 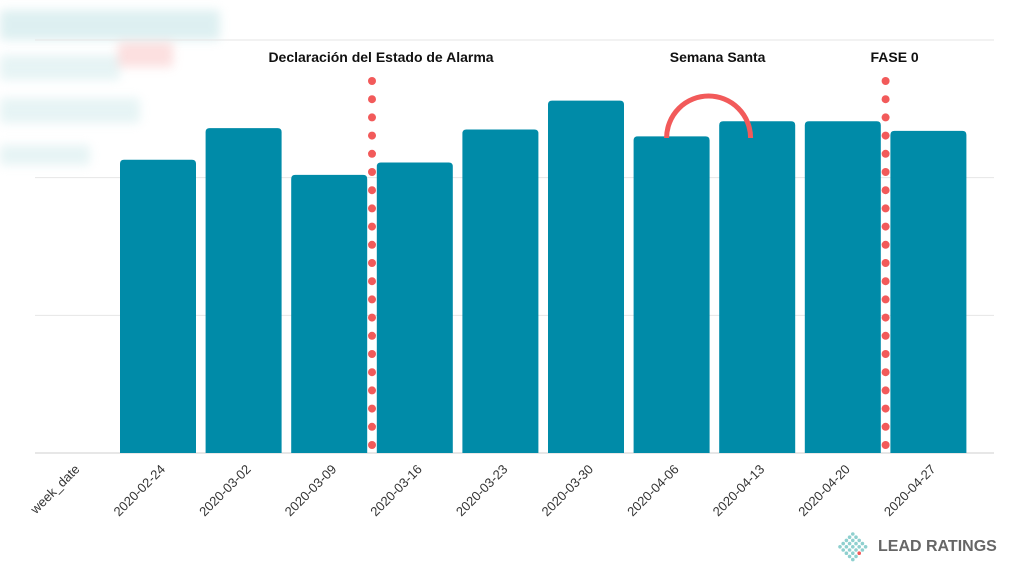 What do you see at coordinates (567, 491) in the screenshot?
I see `x-tick-label: 2020-03-30` at bounding box center [567, 491].